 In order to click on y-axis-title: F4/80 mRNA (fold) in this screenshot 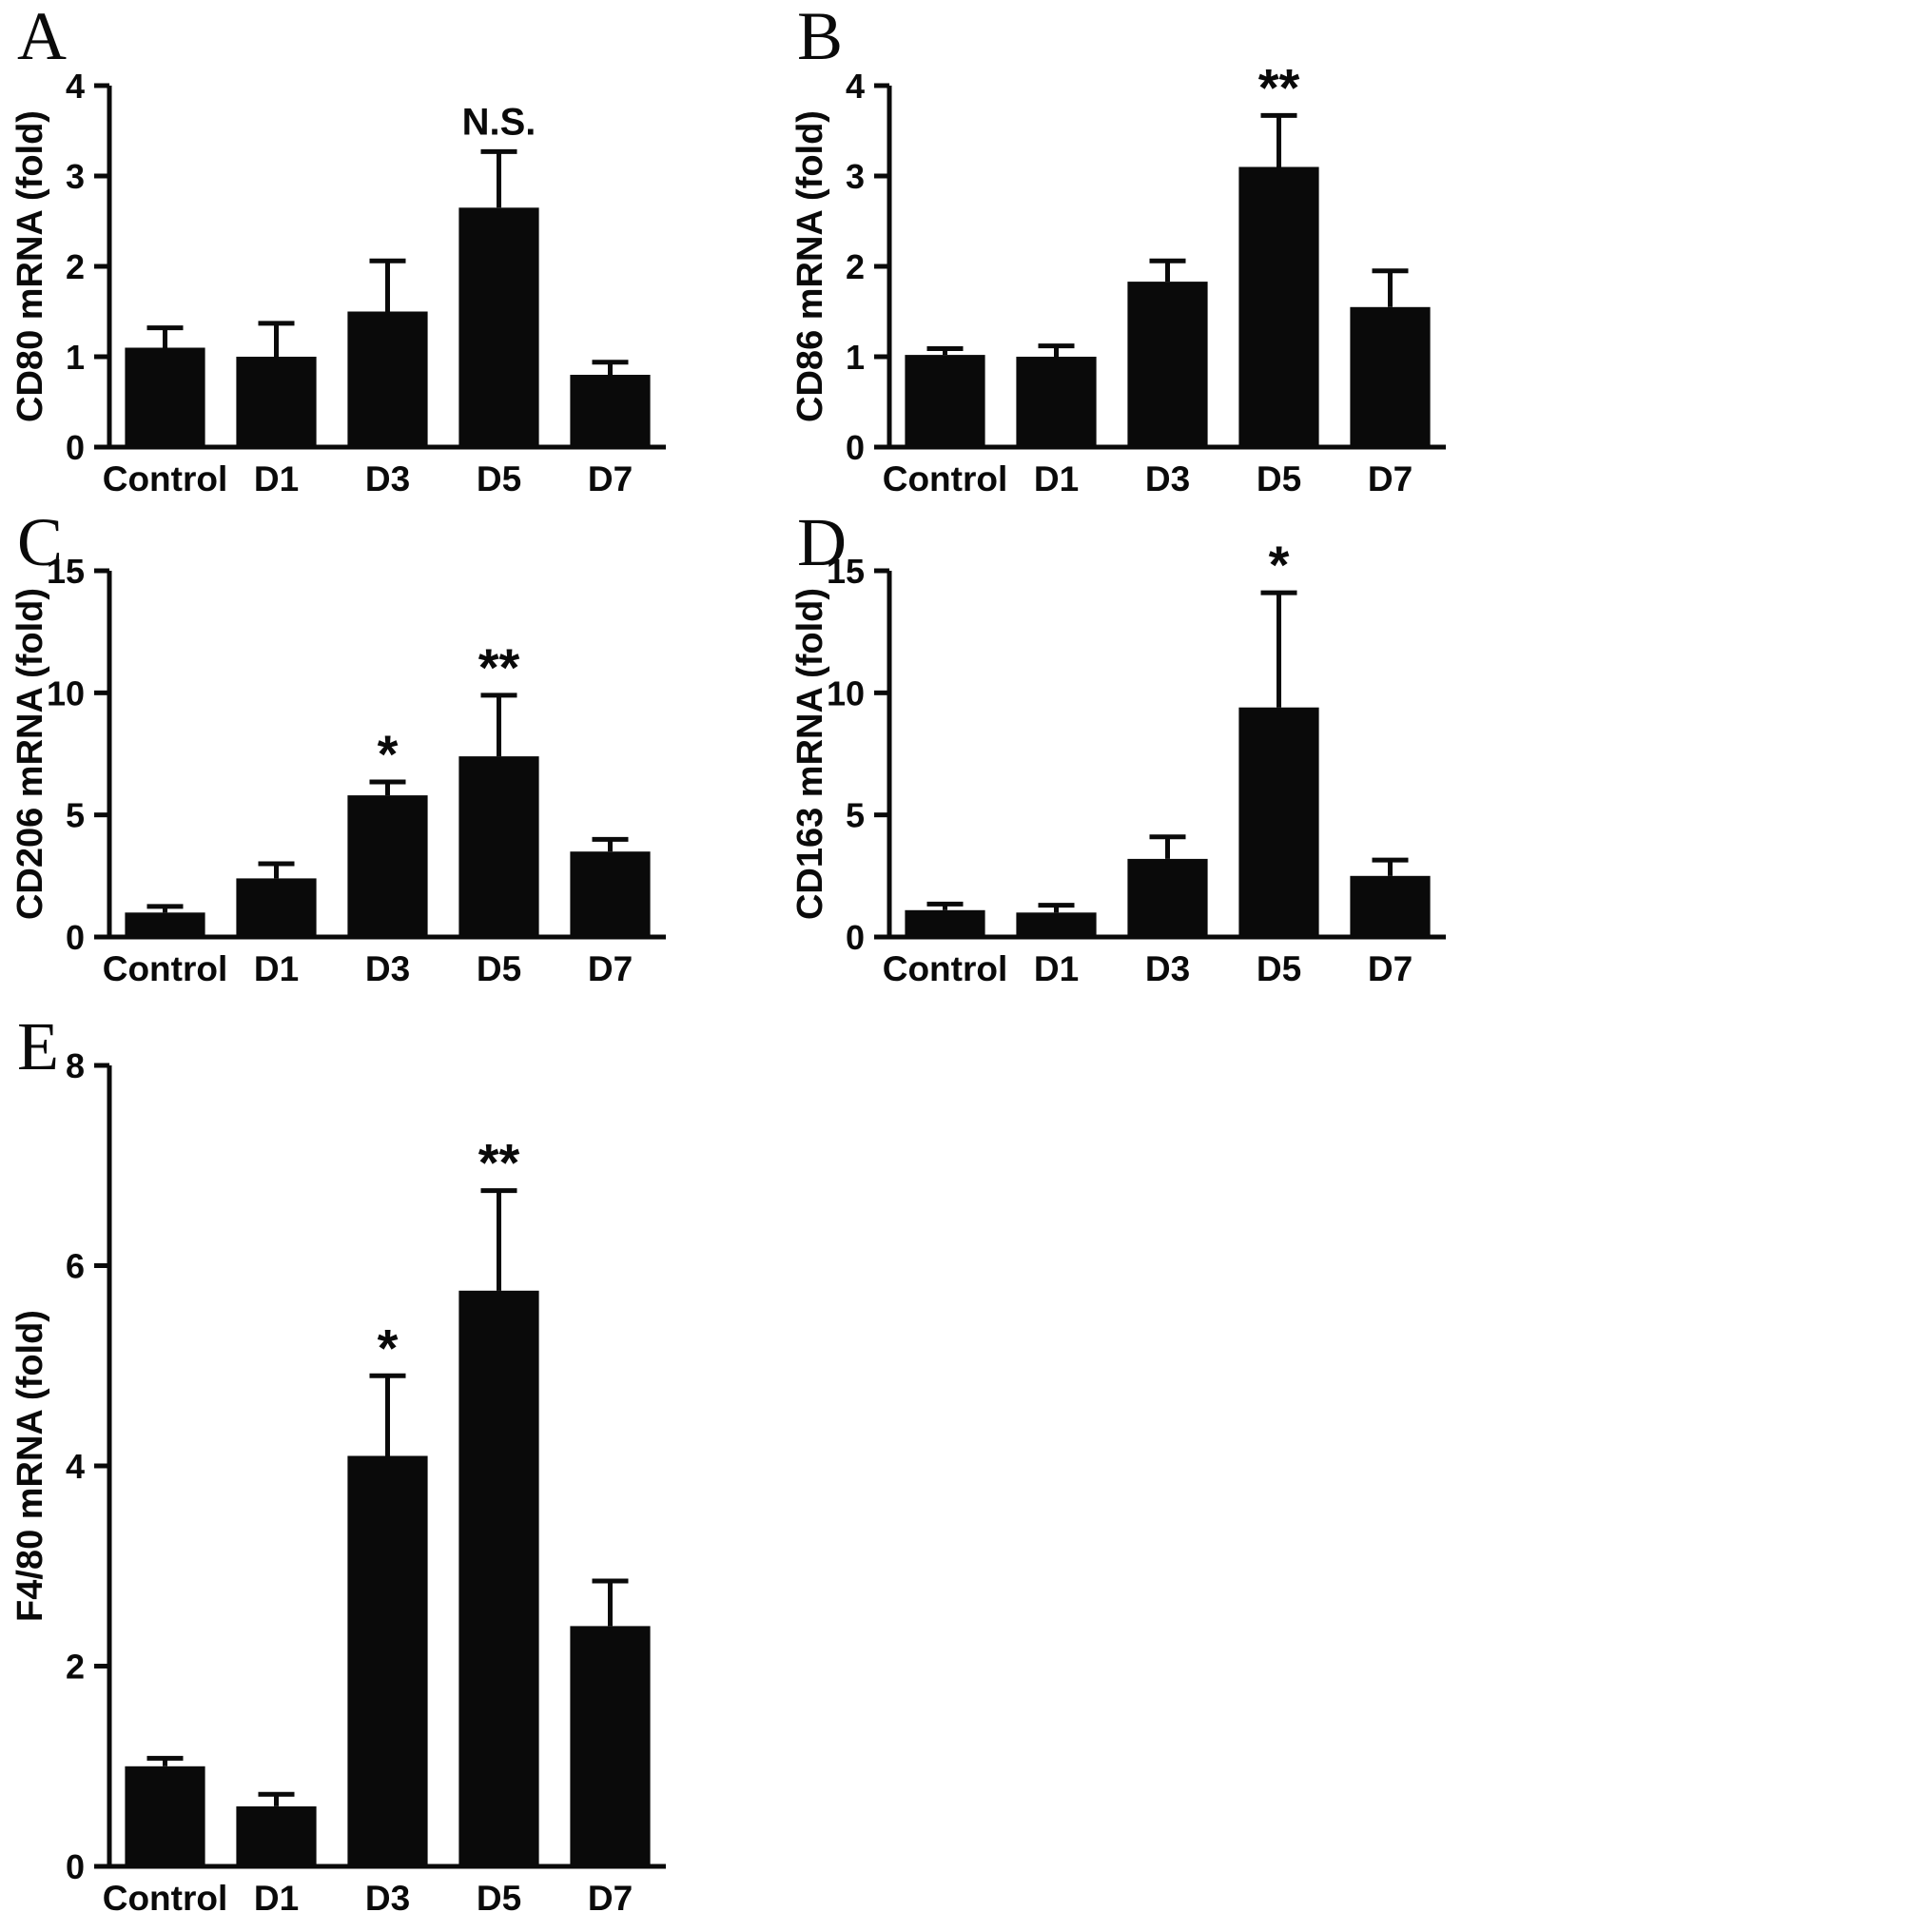, I will do `click(30, 1466)`.